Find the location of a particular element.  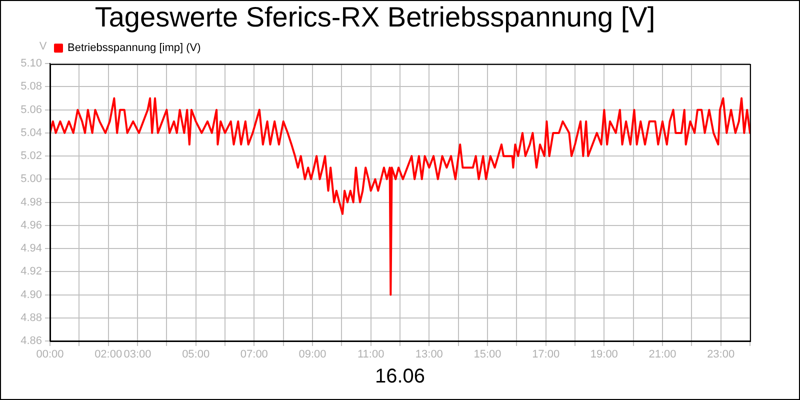

x-tick-label: 23:00 is located at coordinates (721, 354).